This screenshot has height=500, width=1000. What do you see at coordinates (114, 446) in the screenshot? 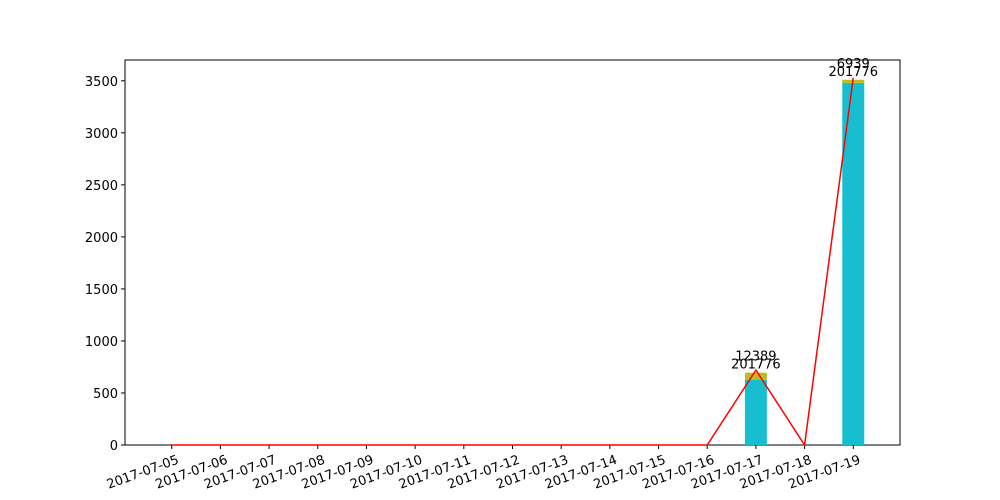
I see `y-tick-label: 0` at bounding box center [114, 446].